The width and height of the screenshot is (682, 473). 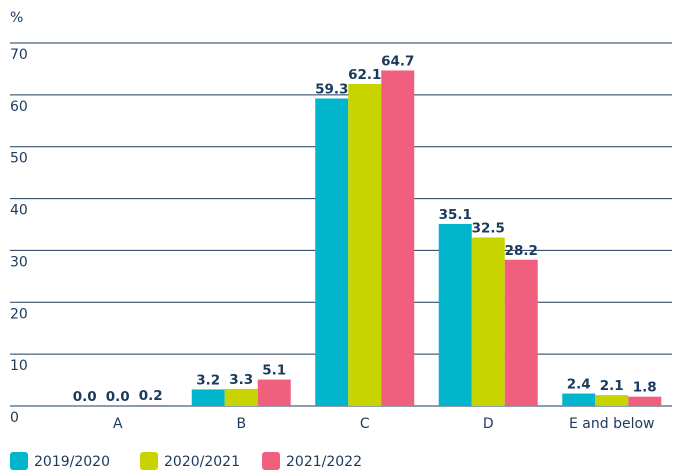 I want to click on y-tick-label: 20, so click(x=19, y=314).